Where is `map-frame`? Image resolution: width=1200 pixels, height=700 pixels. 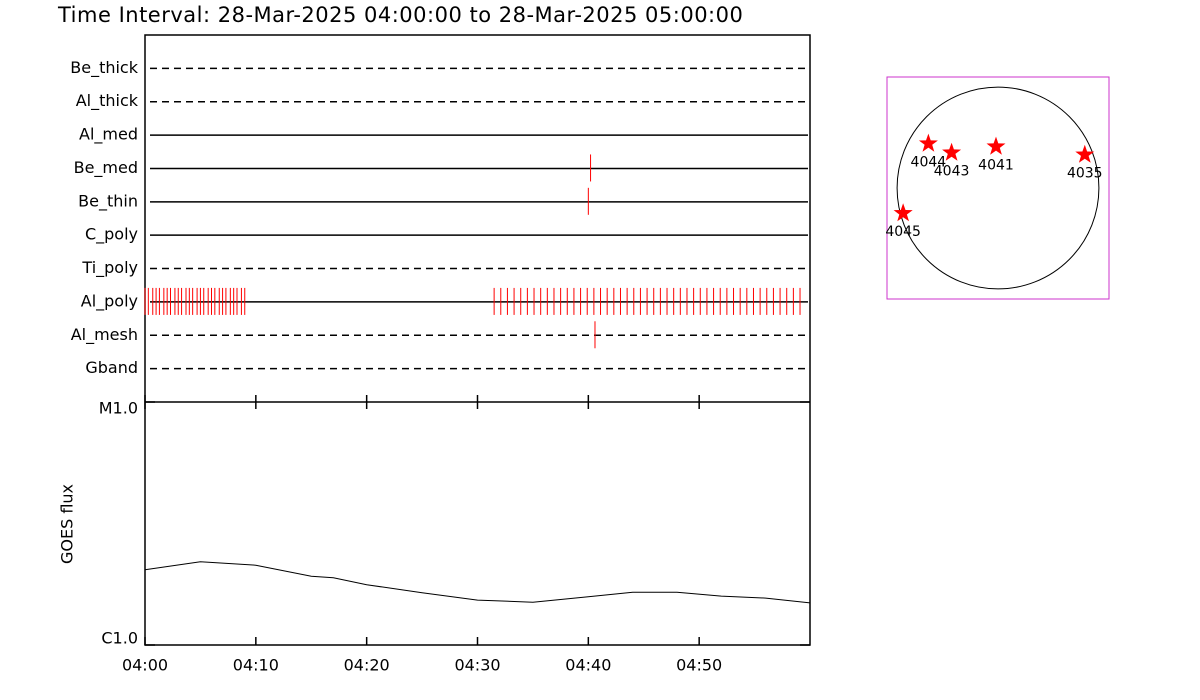 map-frame is located at coordinates (998, 188).